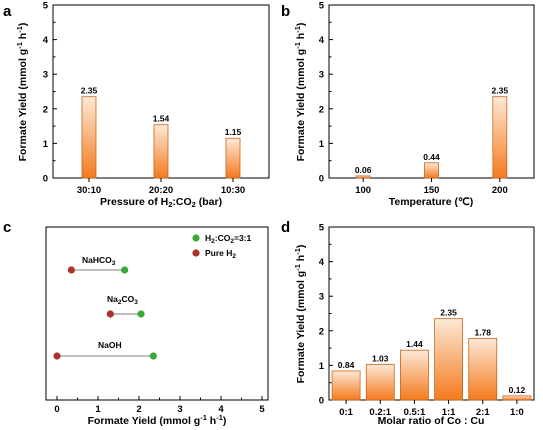 The image size is (543, 430). Describe the element at coordinates (89, 91) in the screenshot. I see `panel-a-data-label: 2.35` at that location.